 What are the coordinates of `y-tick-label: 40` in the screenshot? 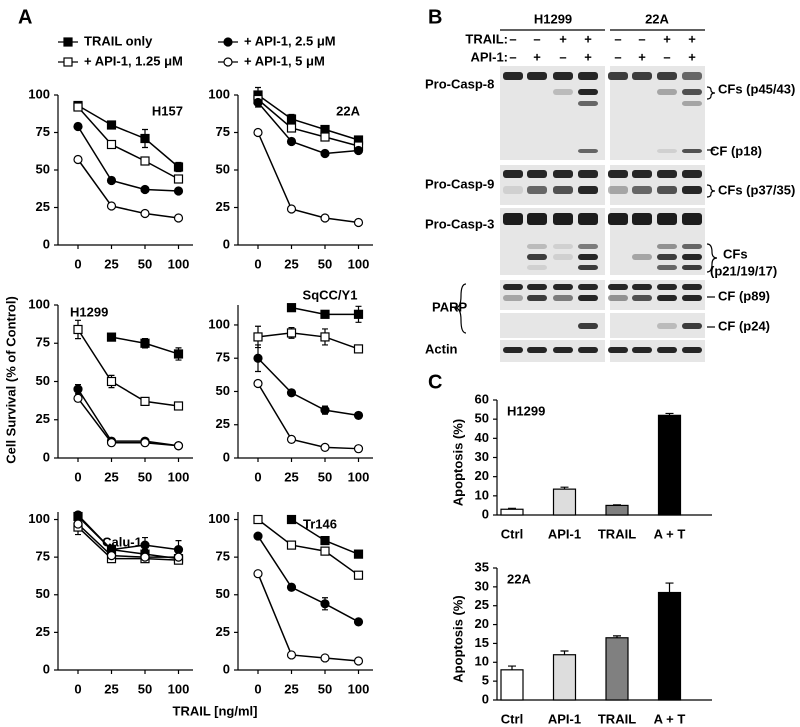 It's located at (482, 437).